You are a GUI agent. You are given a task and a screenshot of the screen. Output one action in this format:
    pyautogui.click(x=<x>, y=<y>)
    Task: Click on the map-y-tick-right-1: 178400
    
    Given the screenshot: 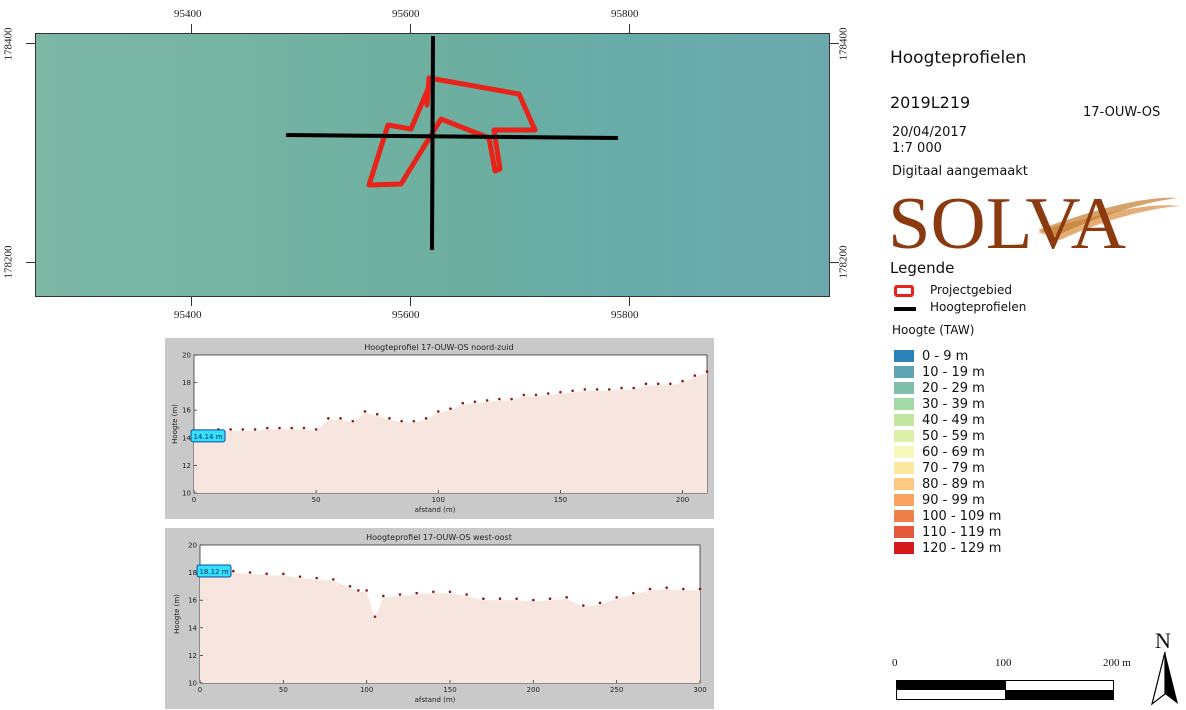 What is the action you would take?
    pyautogui.click(x=843, y=44)
    